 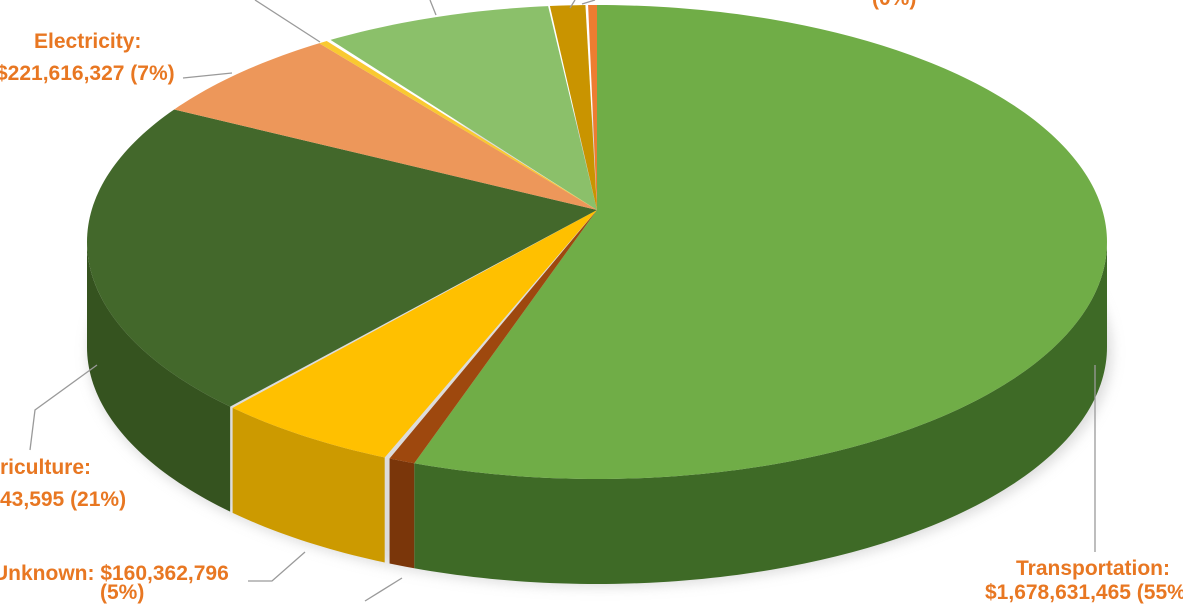 What do you see at coordinates (573, 107) in the screenshot?
I see `slice-minor-gold` at bounding box center [573, 107].